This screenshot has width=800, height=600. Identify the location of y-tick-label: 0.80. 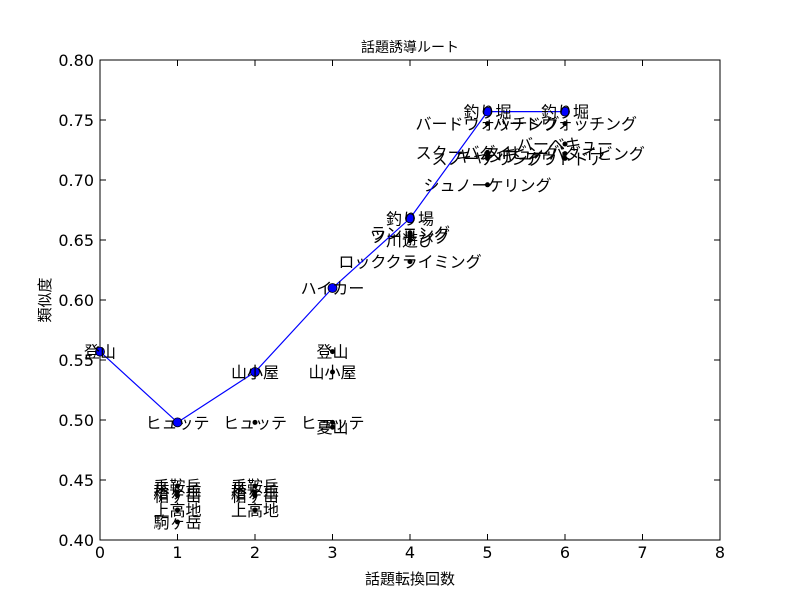
(76, 60).